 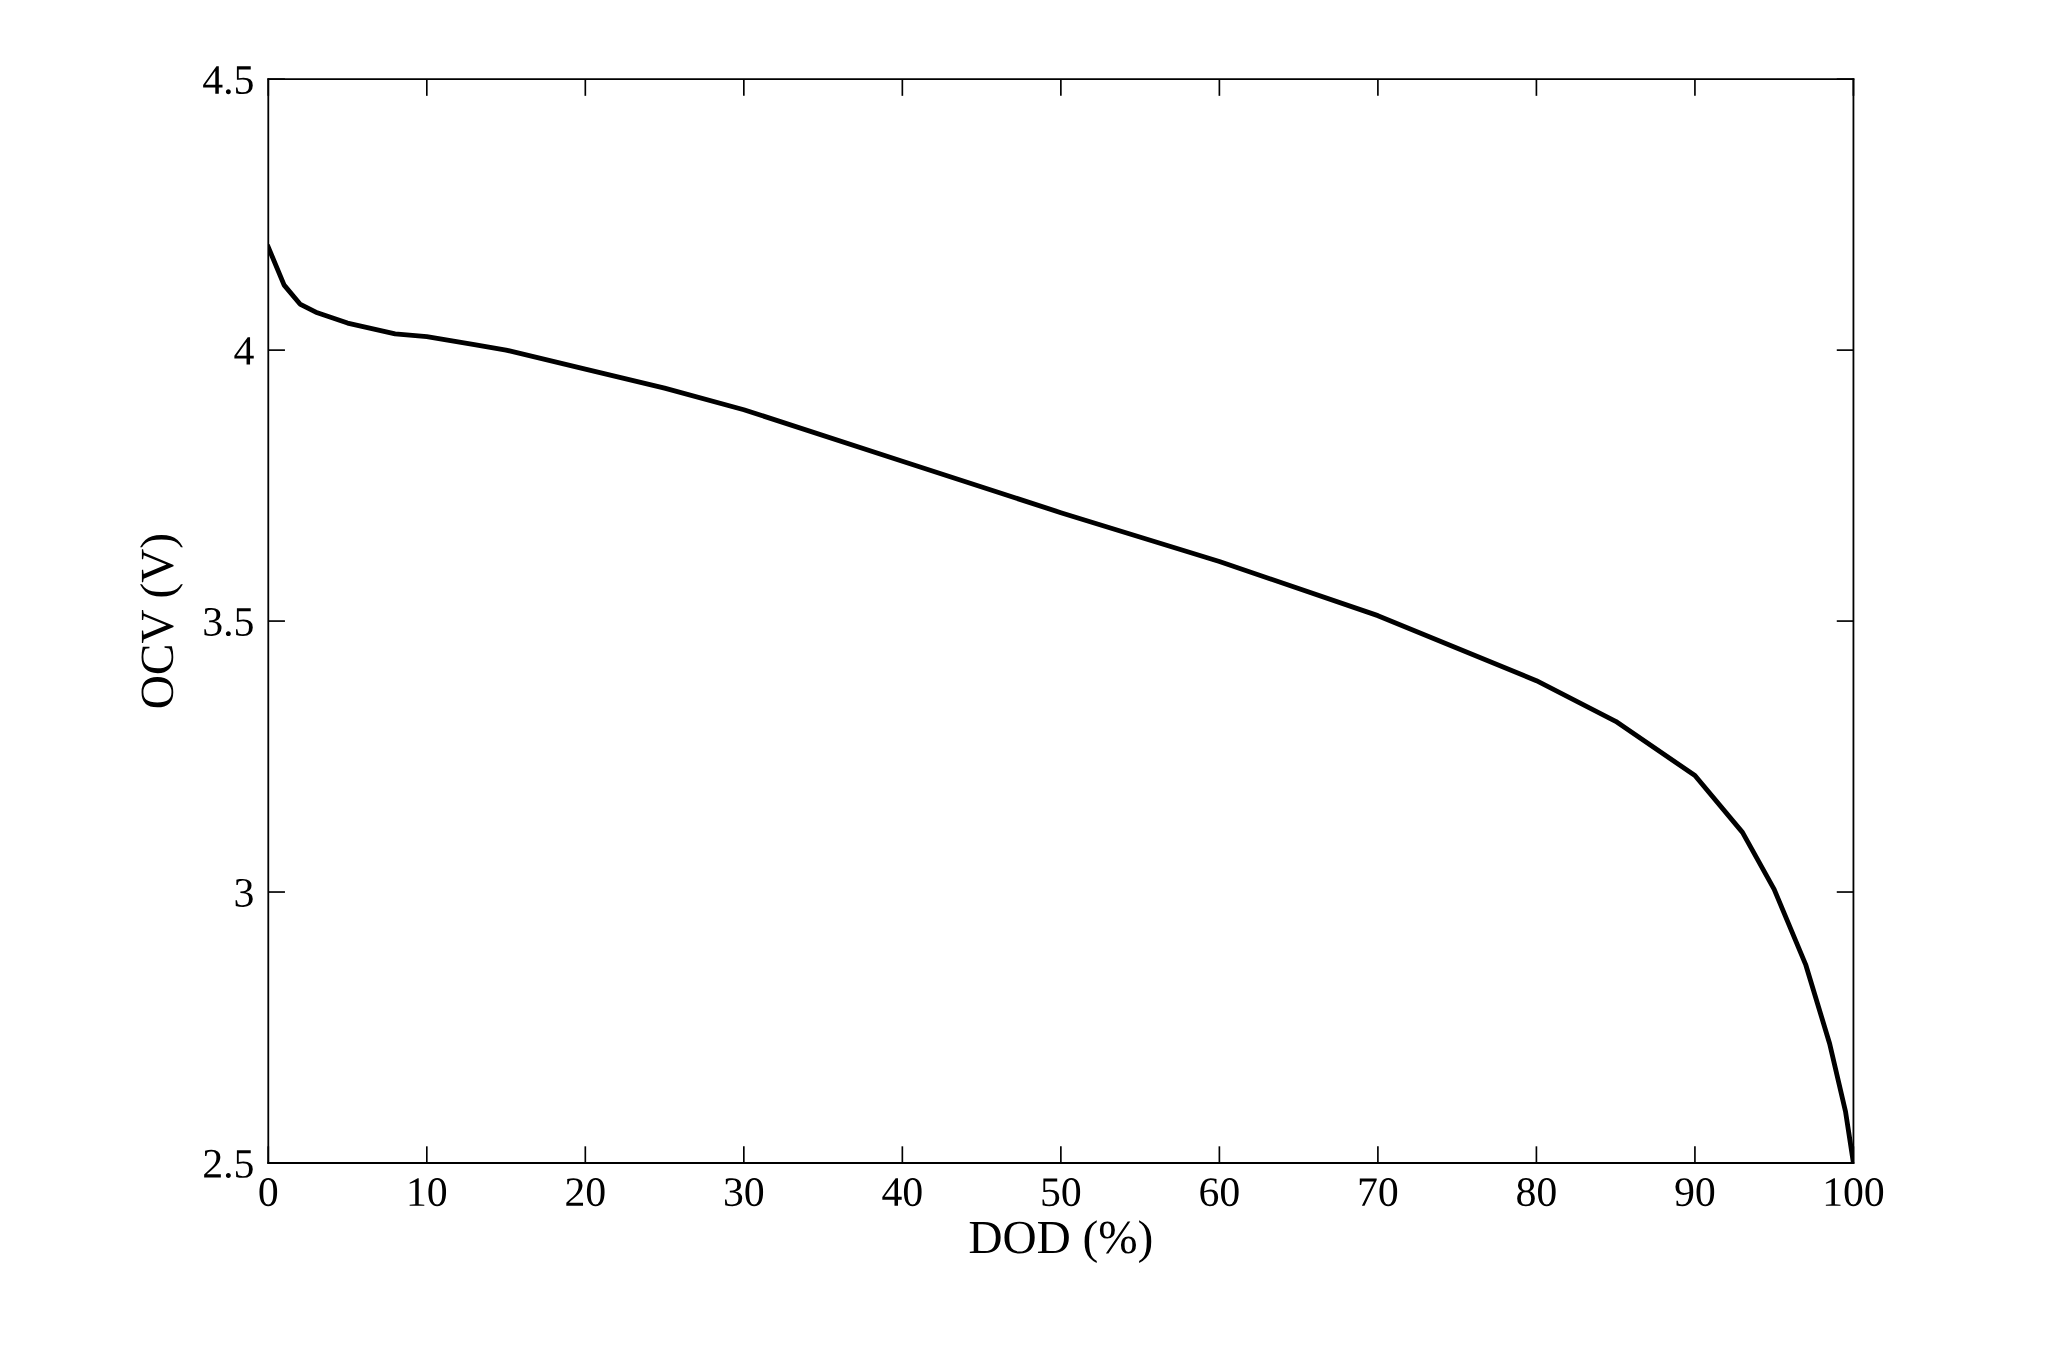 What do you see at coordinates (744, 1192) in the screenshot?
I see `x-tick-label: 30` at bounding box center [744, 1192].